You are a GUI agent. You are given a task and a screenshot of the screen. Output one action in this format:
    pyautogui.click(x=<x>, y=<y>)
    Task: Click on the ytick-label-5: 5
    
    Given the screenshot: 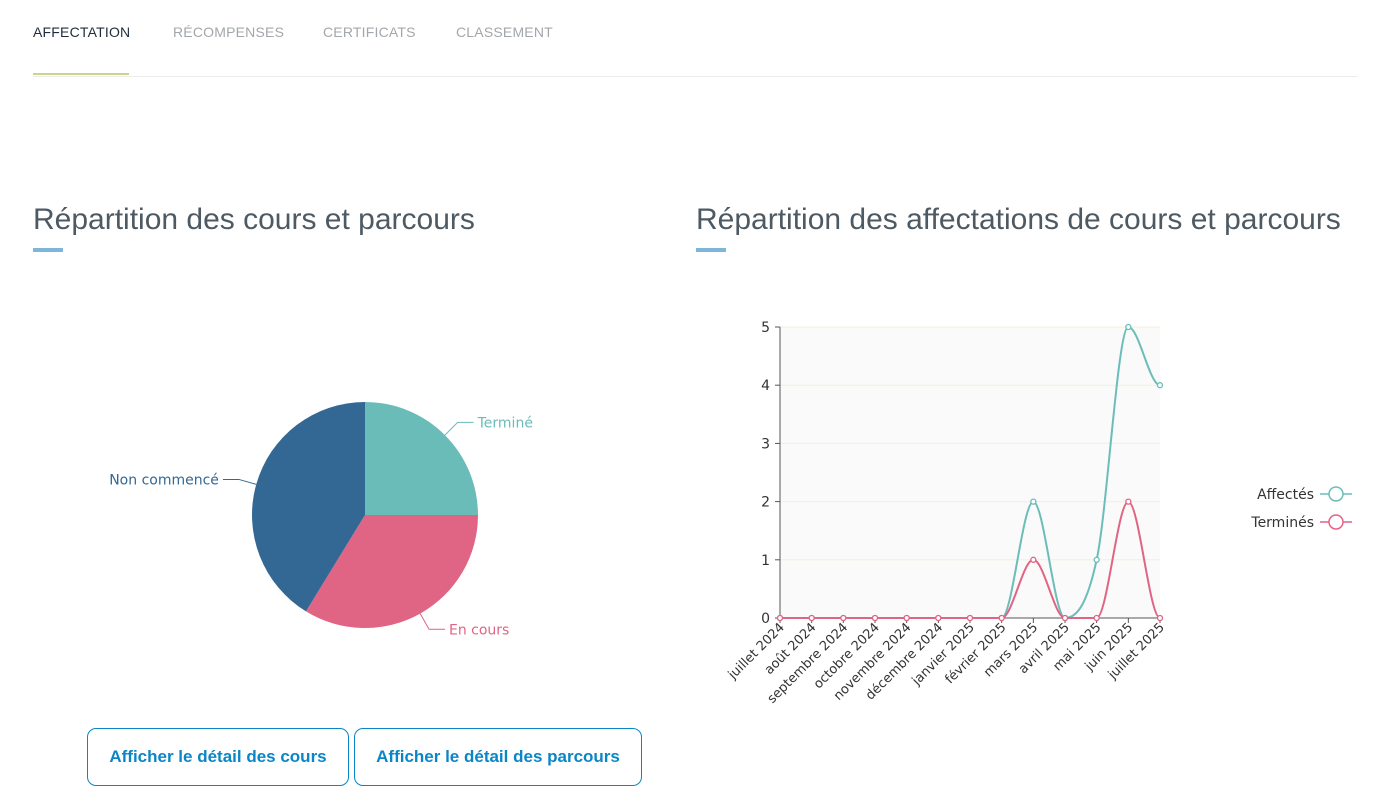 What is the action you would take?
    pyautogui.click(x=765, y=328)
    